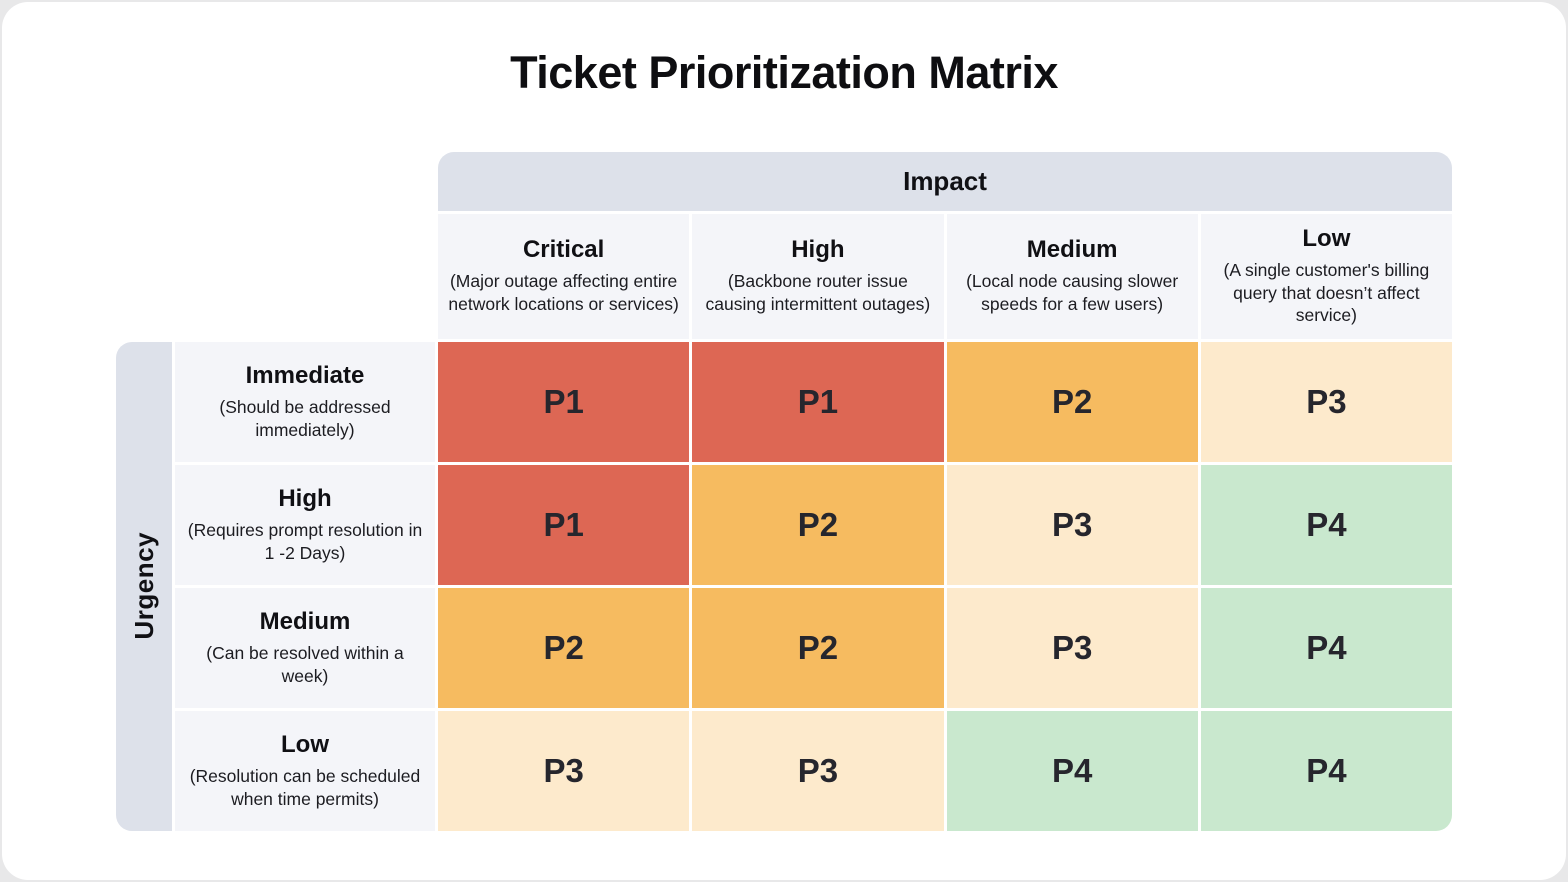 The width and height of the screenshot is (1568, 882). What do you see at coordinates (305, 418) in the screenshot?
I see `urgency-header-description: (Should be addressed immediately)` at bounding box center [305, 418].